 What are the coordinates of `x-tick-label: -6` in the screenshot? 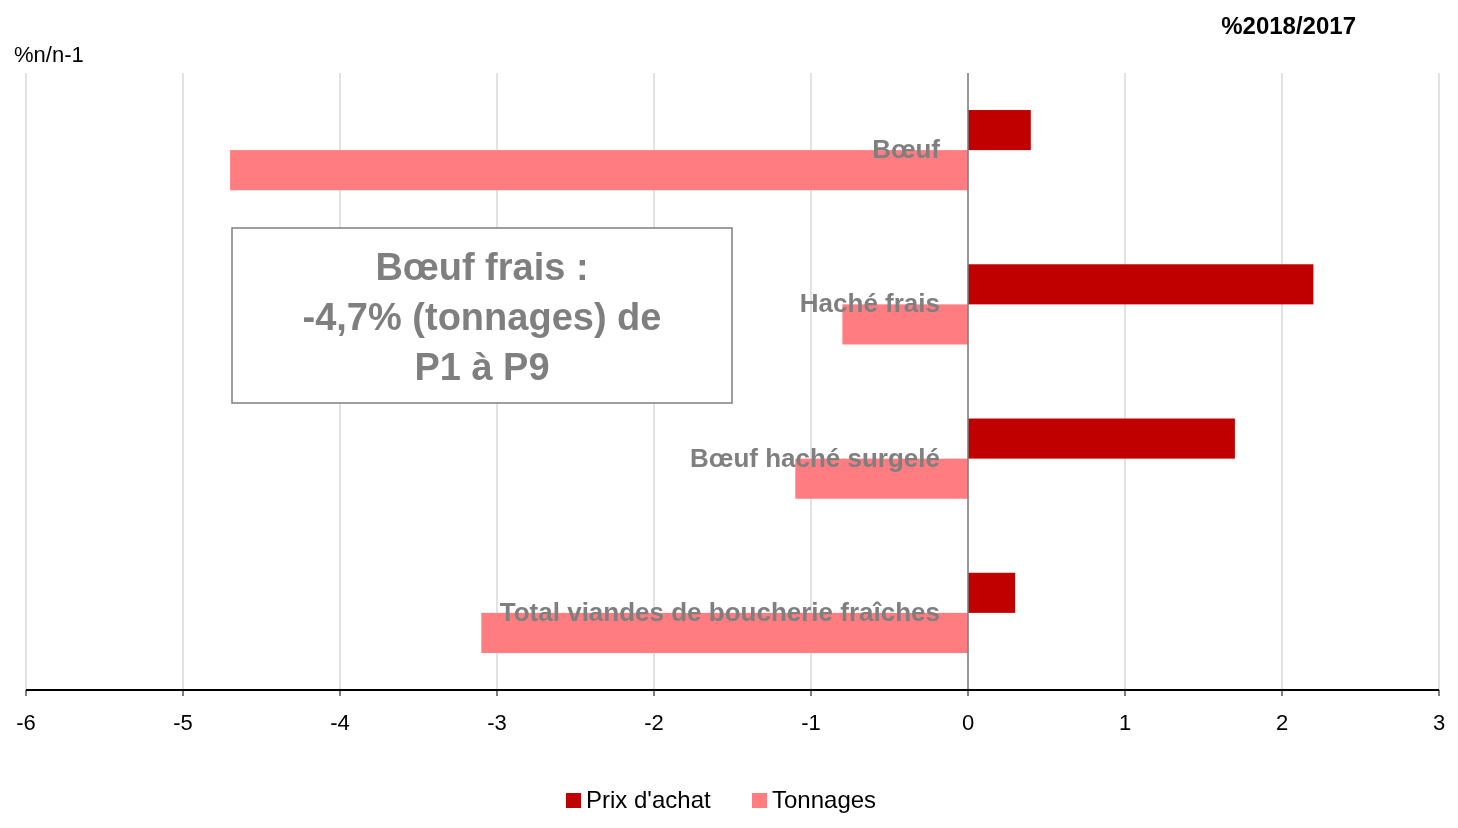 It's located at (26, 722).